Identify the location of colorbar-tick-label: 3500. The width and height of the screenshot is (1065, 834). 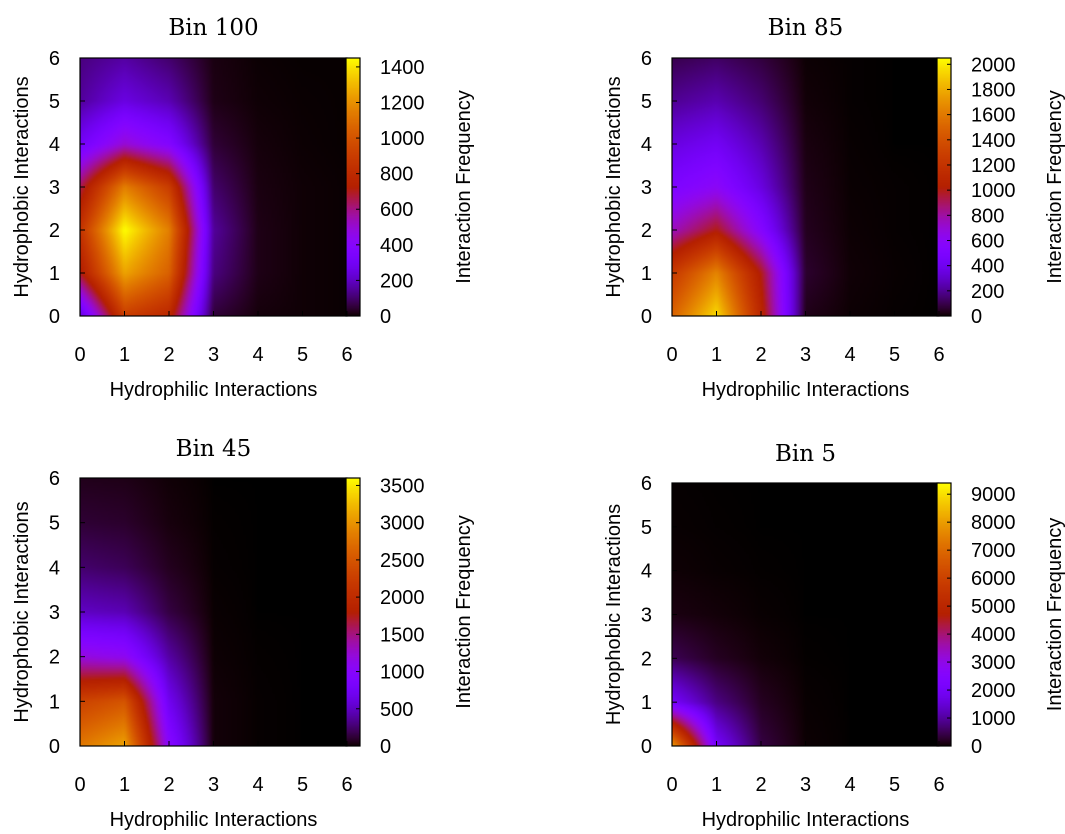
(402, 486).